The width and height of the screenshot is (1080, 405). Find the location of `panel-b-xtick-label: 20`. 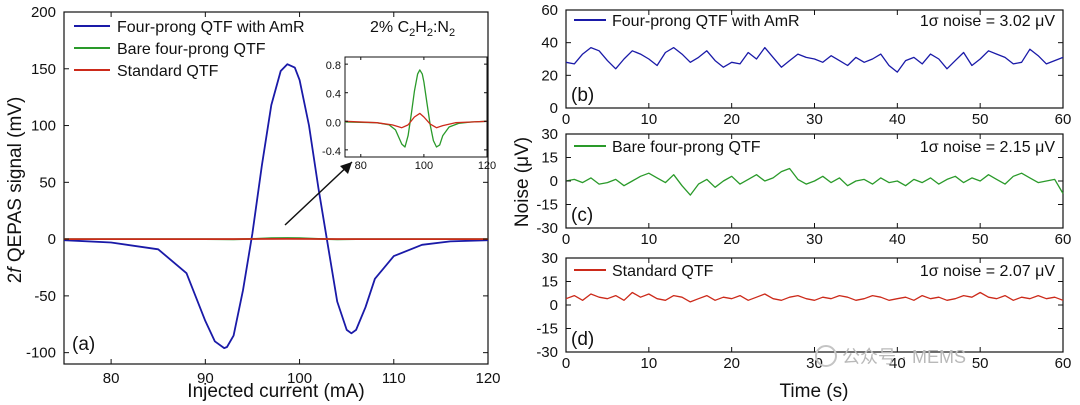

panel-b-xtick-label: 20 is located at coordinates (731, 119).